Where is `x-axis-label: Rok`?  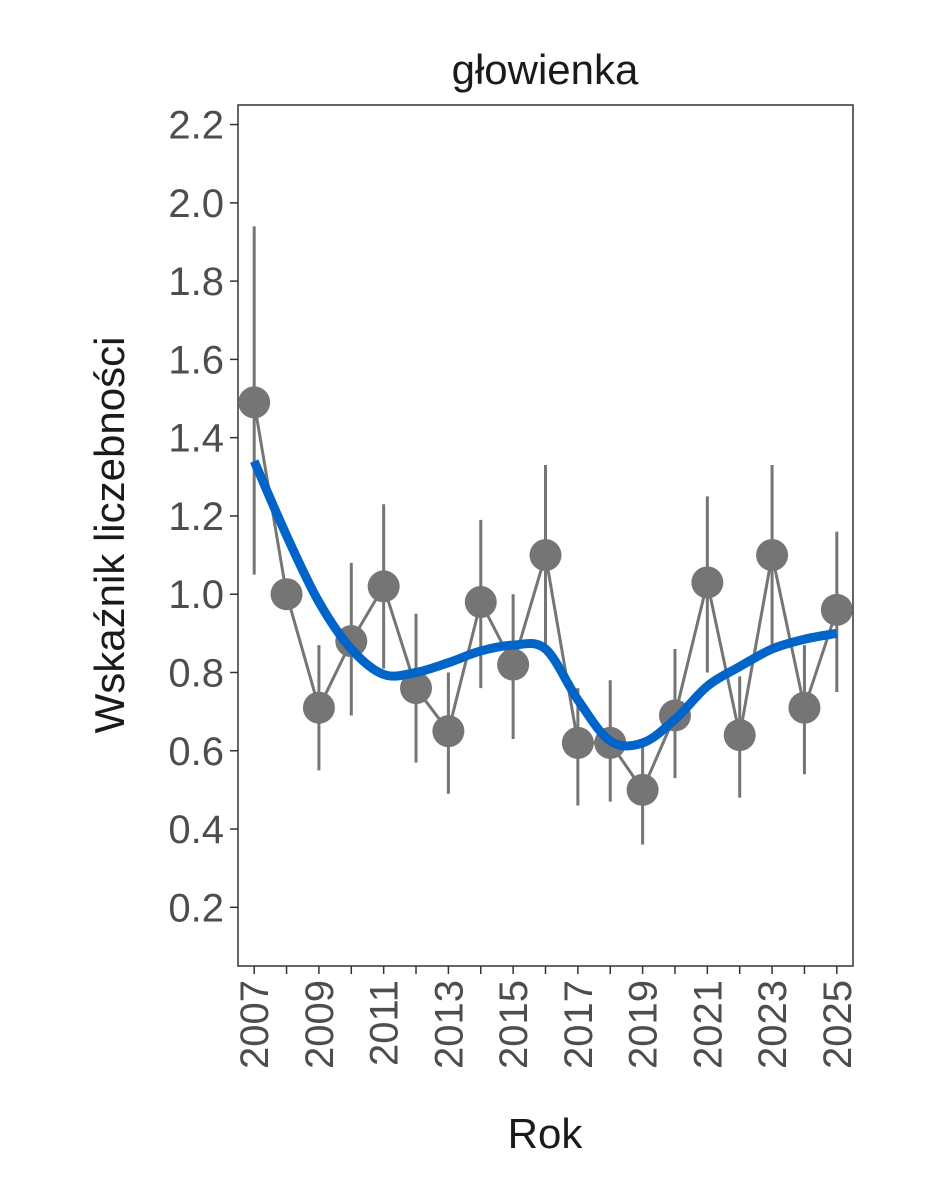
x-axis-label: Rok is located at coordinates (546, 1133).